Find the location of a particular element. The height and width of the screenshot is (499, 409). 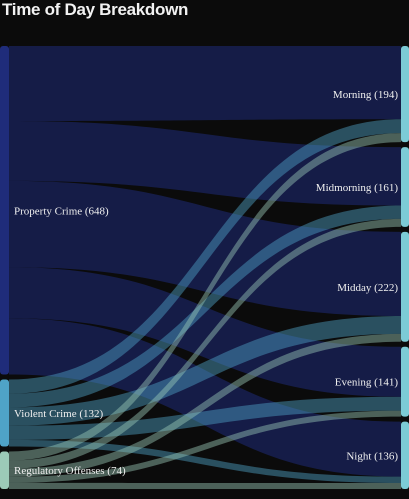

link-violent-crime-to-night is located at coordinates (205, 461).